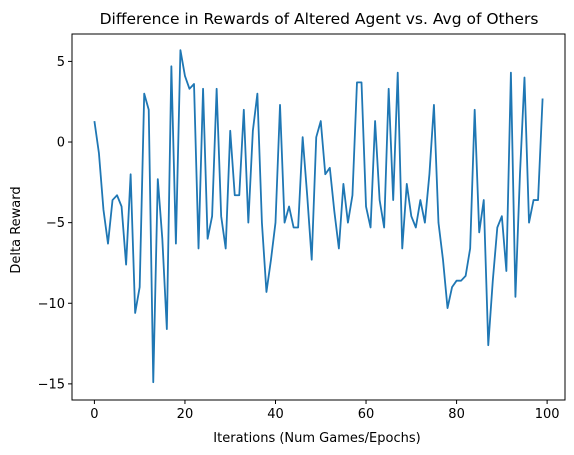 The image size is (574, 455). What do you see at coordinates (547, 414) in the screenshot?
I see `x-tick-label: 100` at bounding box center [547, 414].